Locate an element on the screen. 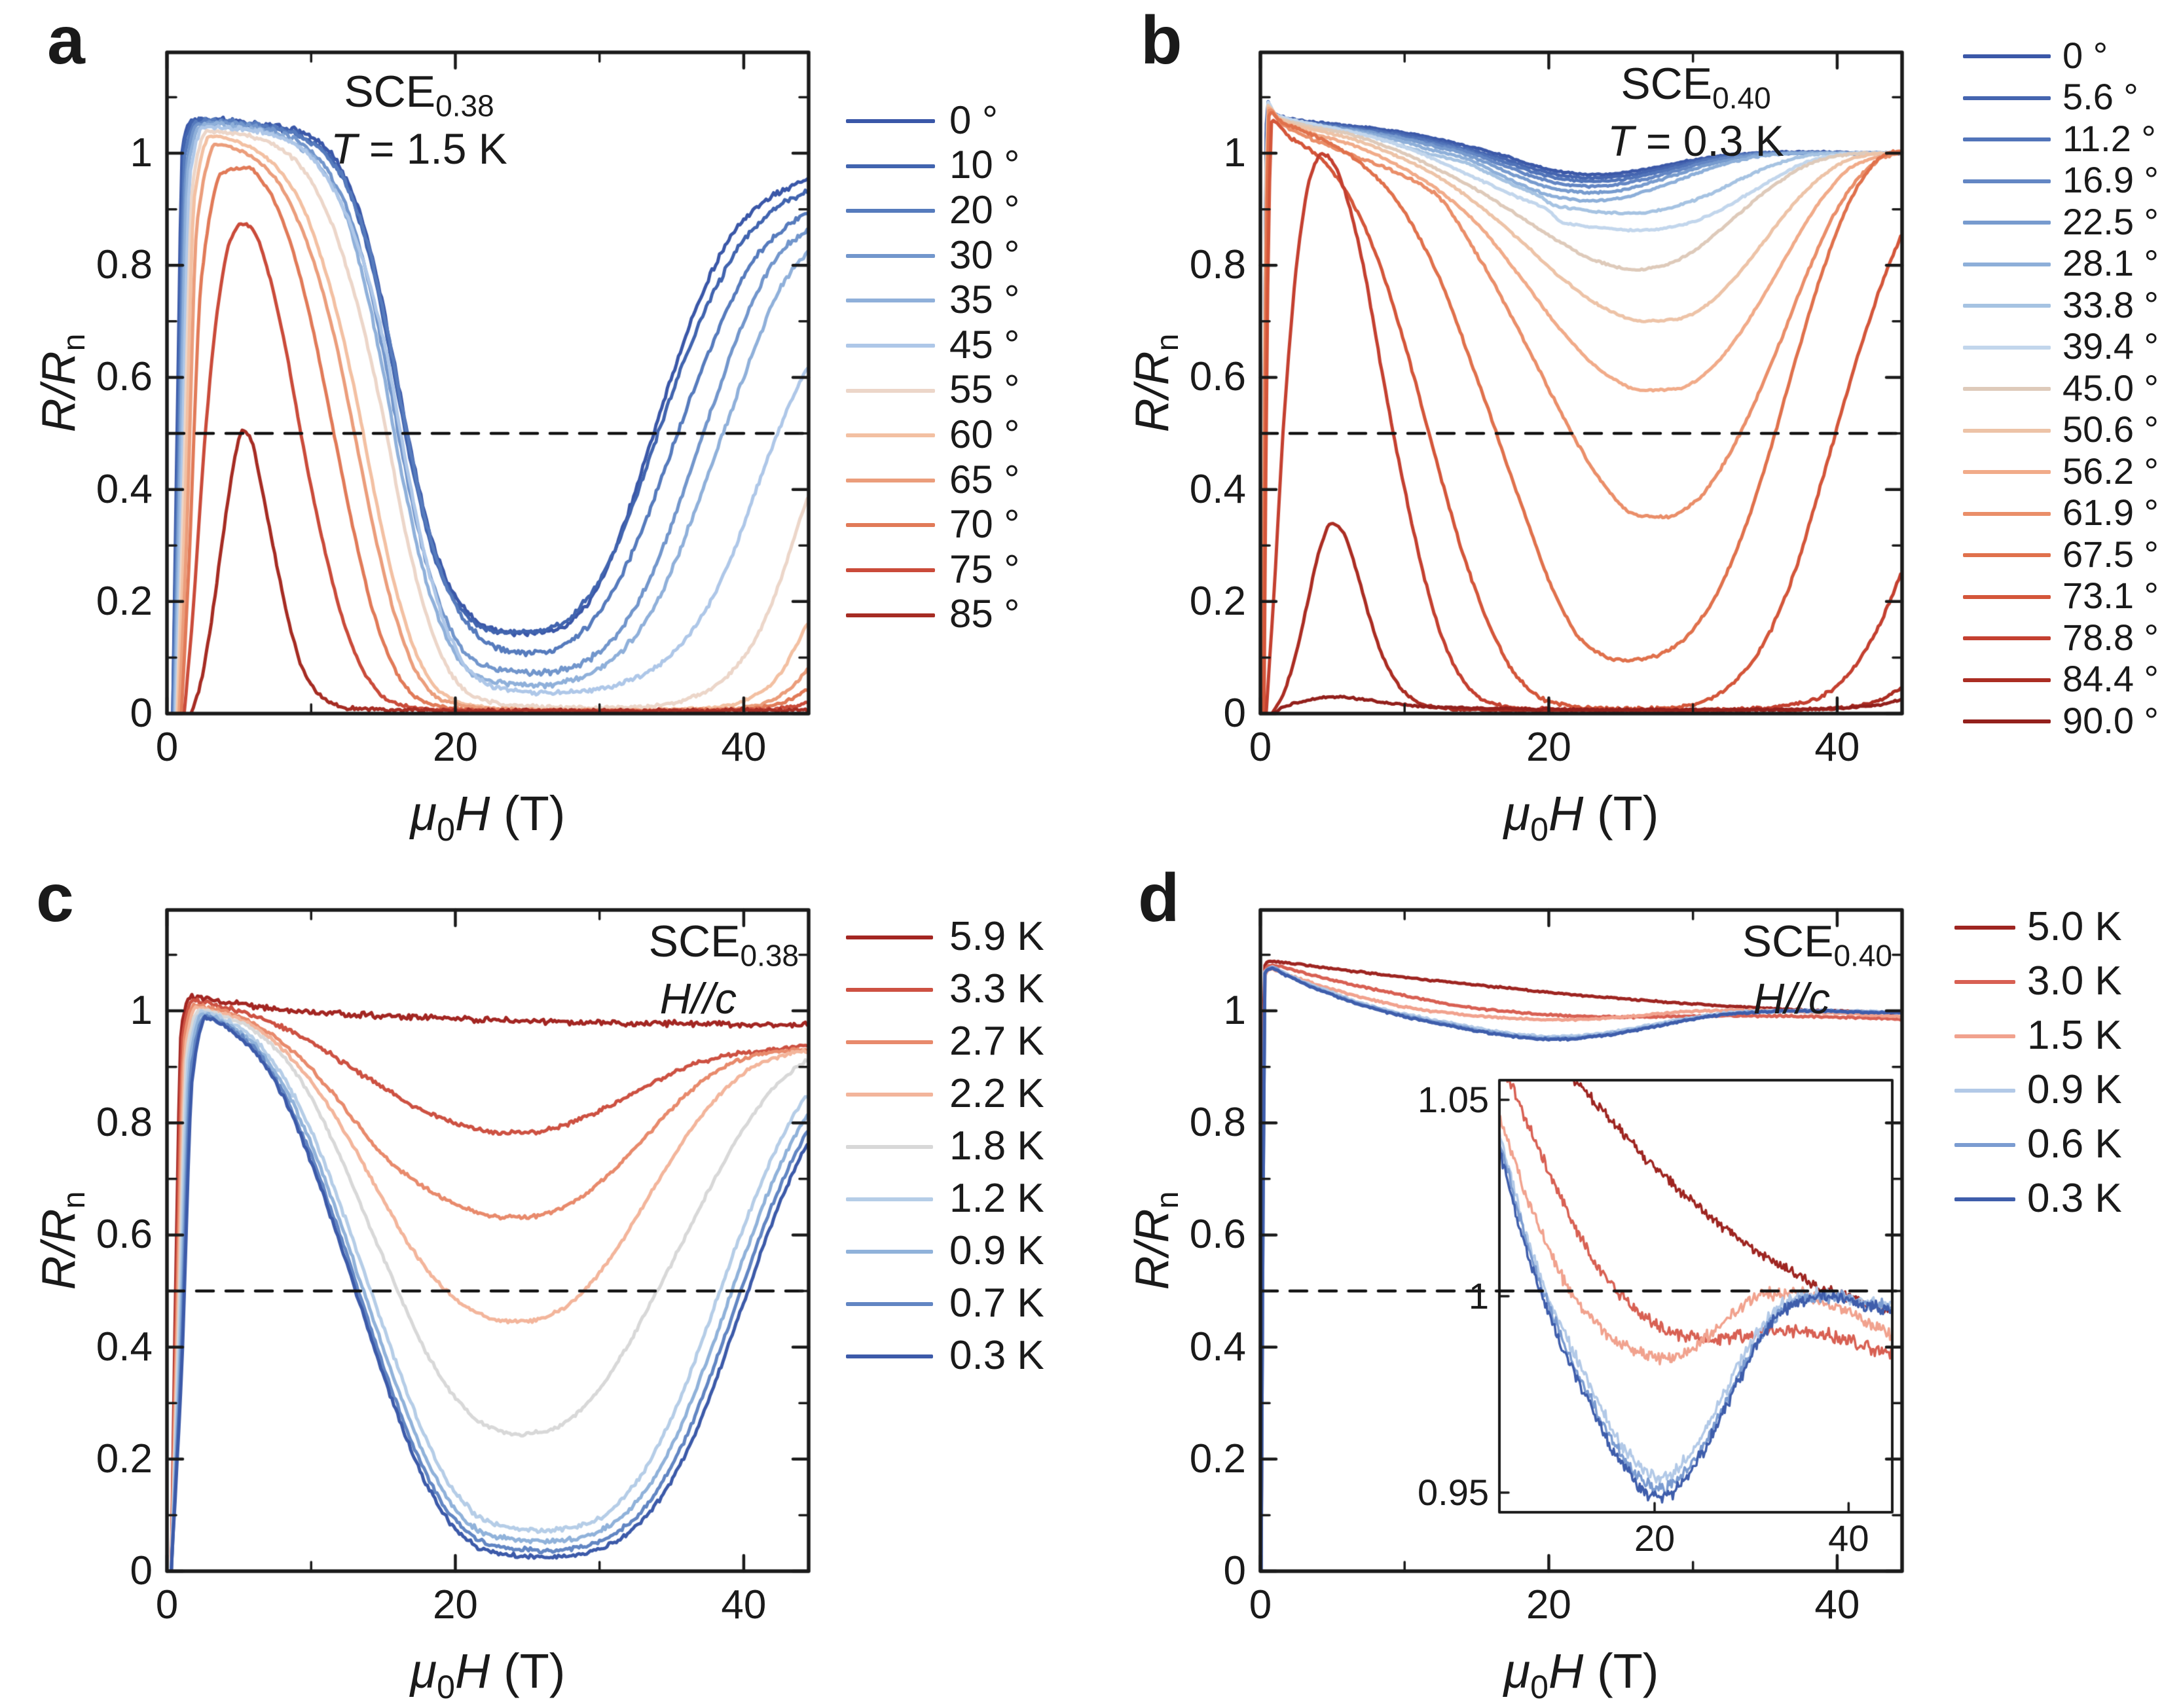 The width and height of the screenshot is (2181, 1708). legend-entry-label: 30 ° is located at coordinates (984, 254).